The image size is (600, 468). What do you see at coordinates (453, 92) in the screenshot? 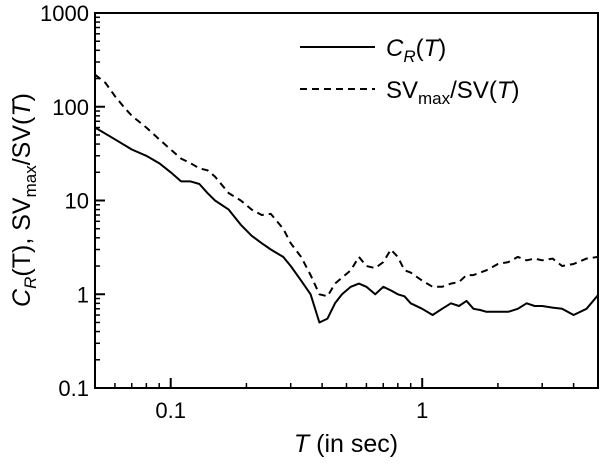
I see `legend-label-svratio: SVmax/SV(T)` at bounding box center [453, 92].